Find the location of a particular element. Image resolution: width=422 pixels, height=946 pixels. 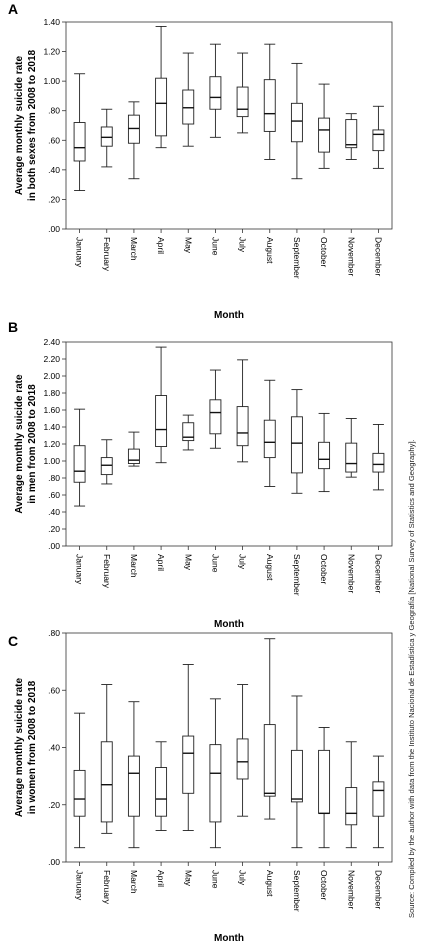

panel-label: C is located at coordinates (13, 641).